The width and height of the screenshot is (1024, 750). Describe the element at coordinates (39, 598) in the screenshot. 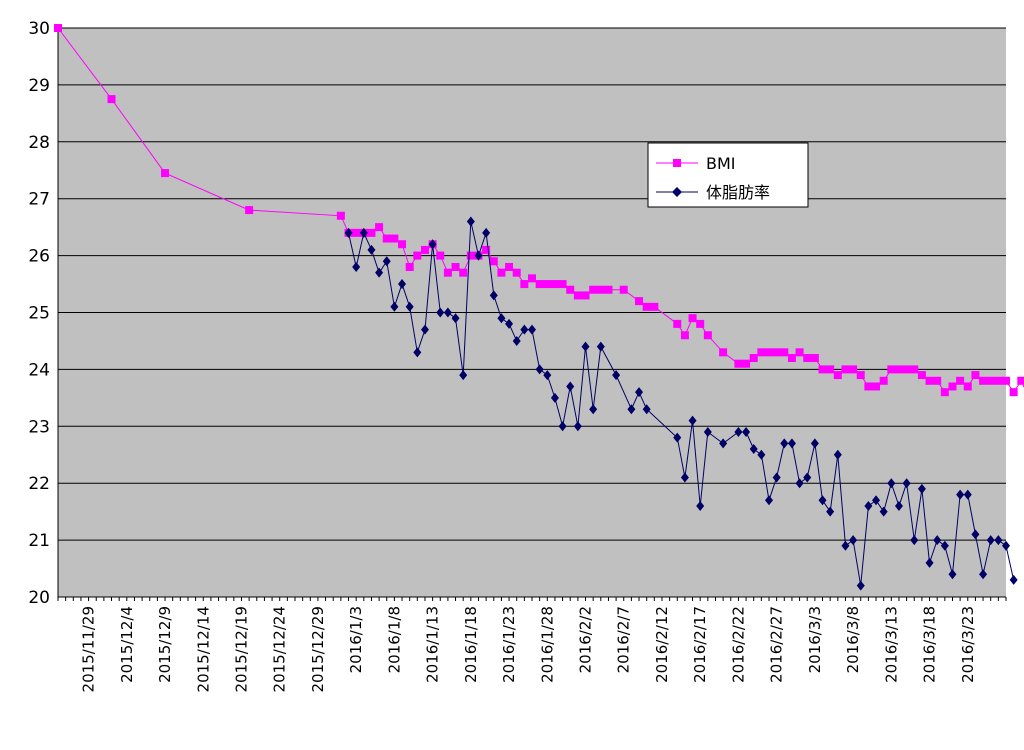

I see `y-tick-label: 20` at that location.